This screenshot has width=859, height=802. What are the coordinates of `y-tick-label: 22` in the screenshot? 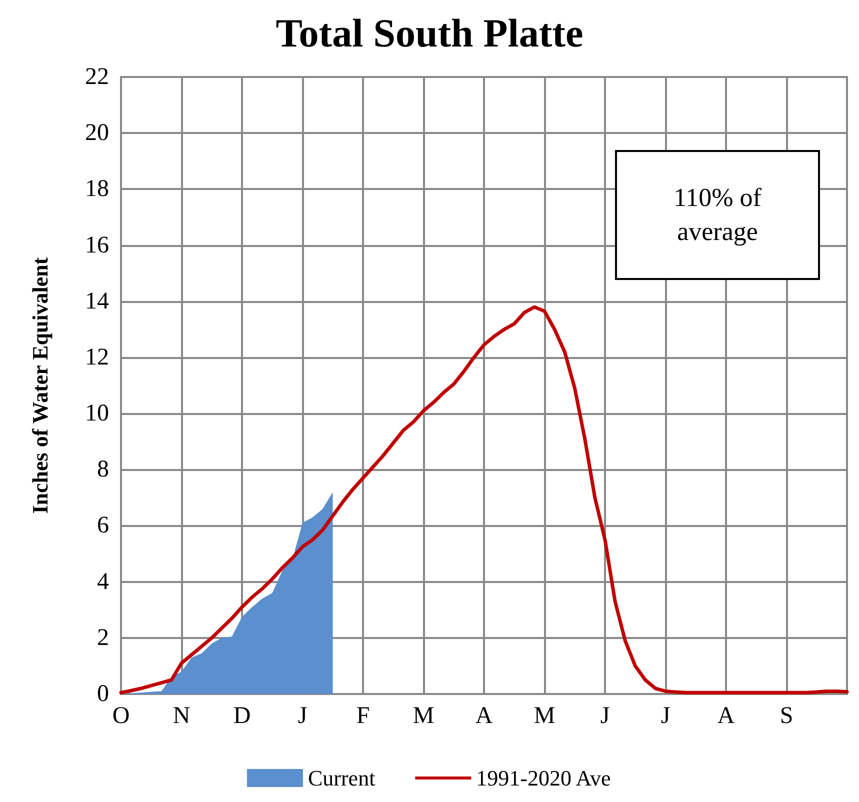 It's located at (97, 77).